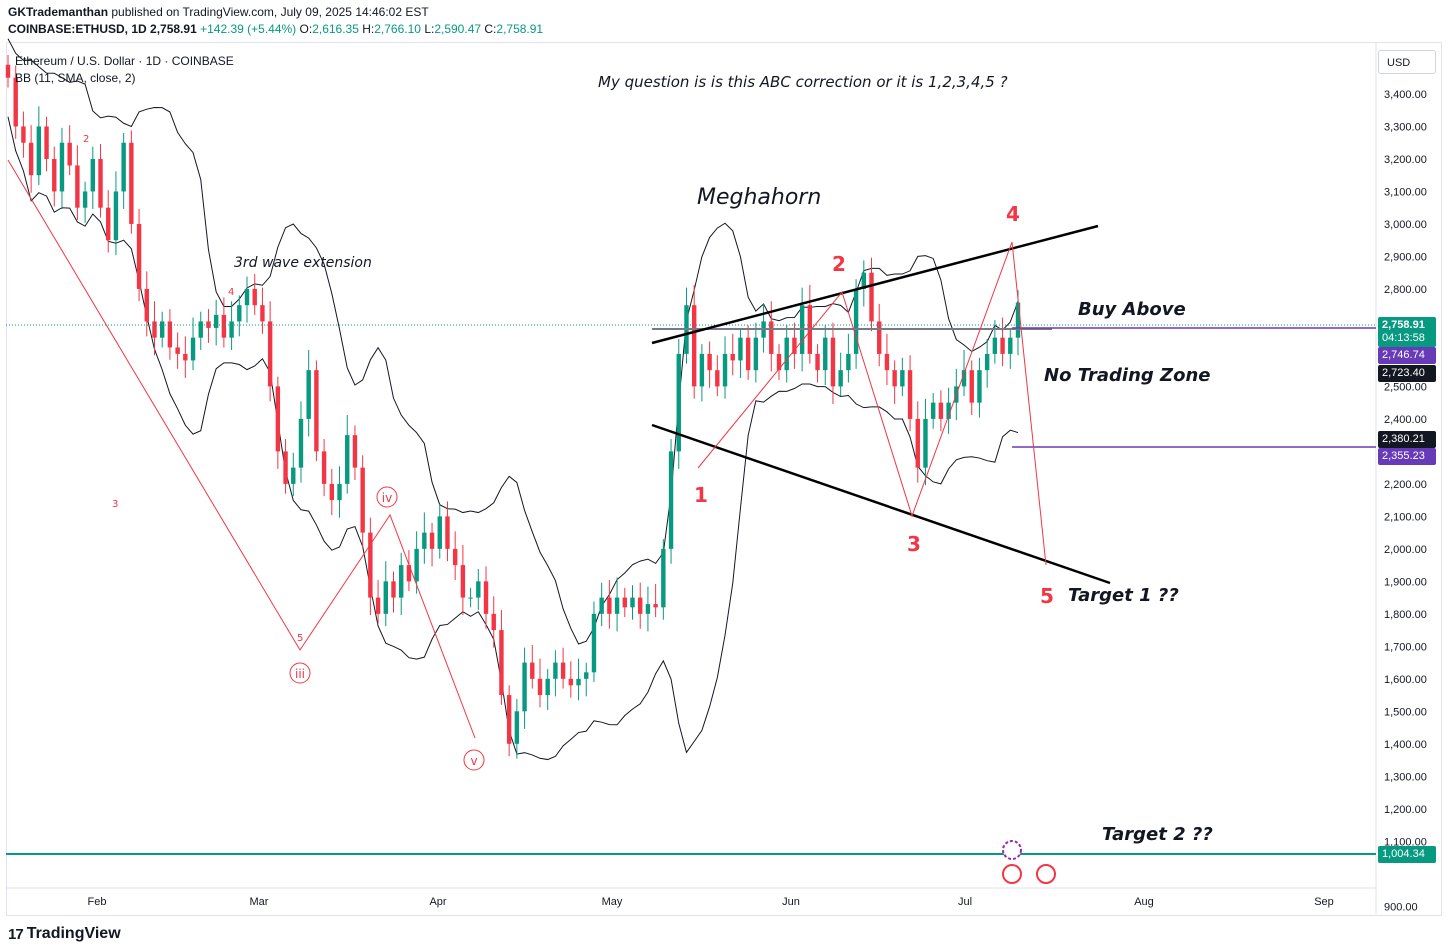 The width and height of the screenshot is (1448, 952). I want to click on y-tick-label: 2,100.00, so click(1405, 517).